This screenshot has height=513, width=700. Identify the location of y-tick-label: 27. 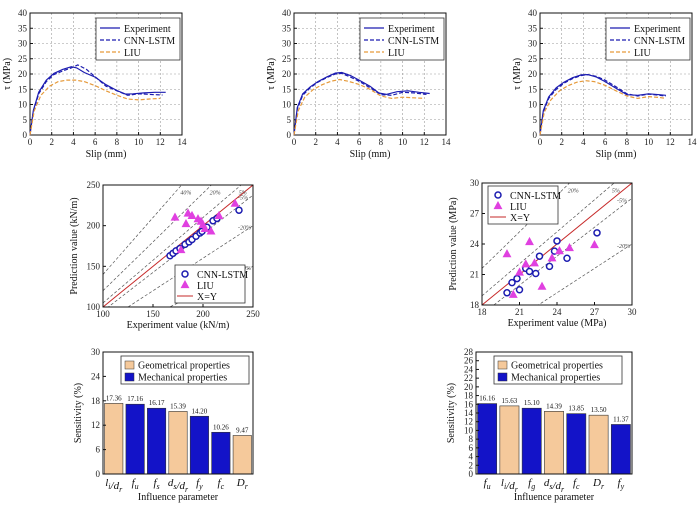
(475, 214).